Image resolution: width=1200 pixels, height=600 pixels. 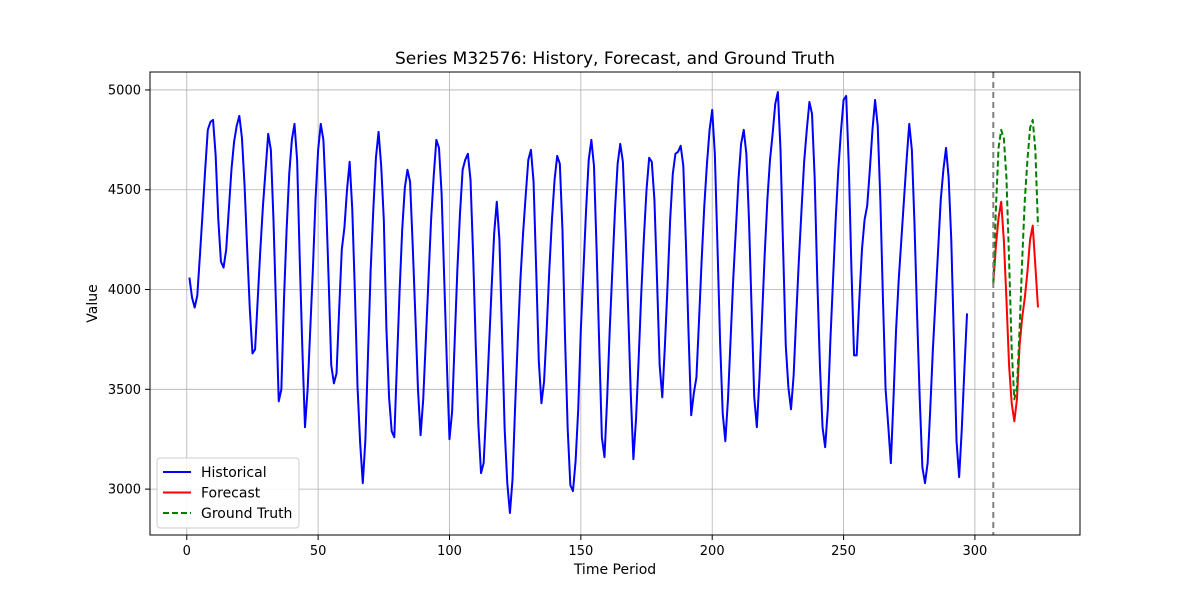 What do you see at coordinates (614, 570) in the screenshot?
I see `x-axis-label: Time Period` at bounding box center [614, 570].